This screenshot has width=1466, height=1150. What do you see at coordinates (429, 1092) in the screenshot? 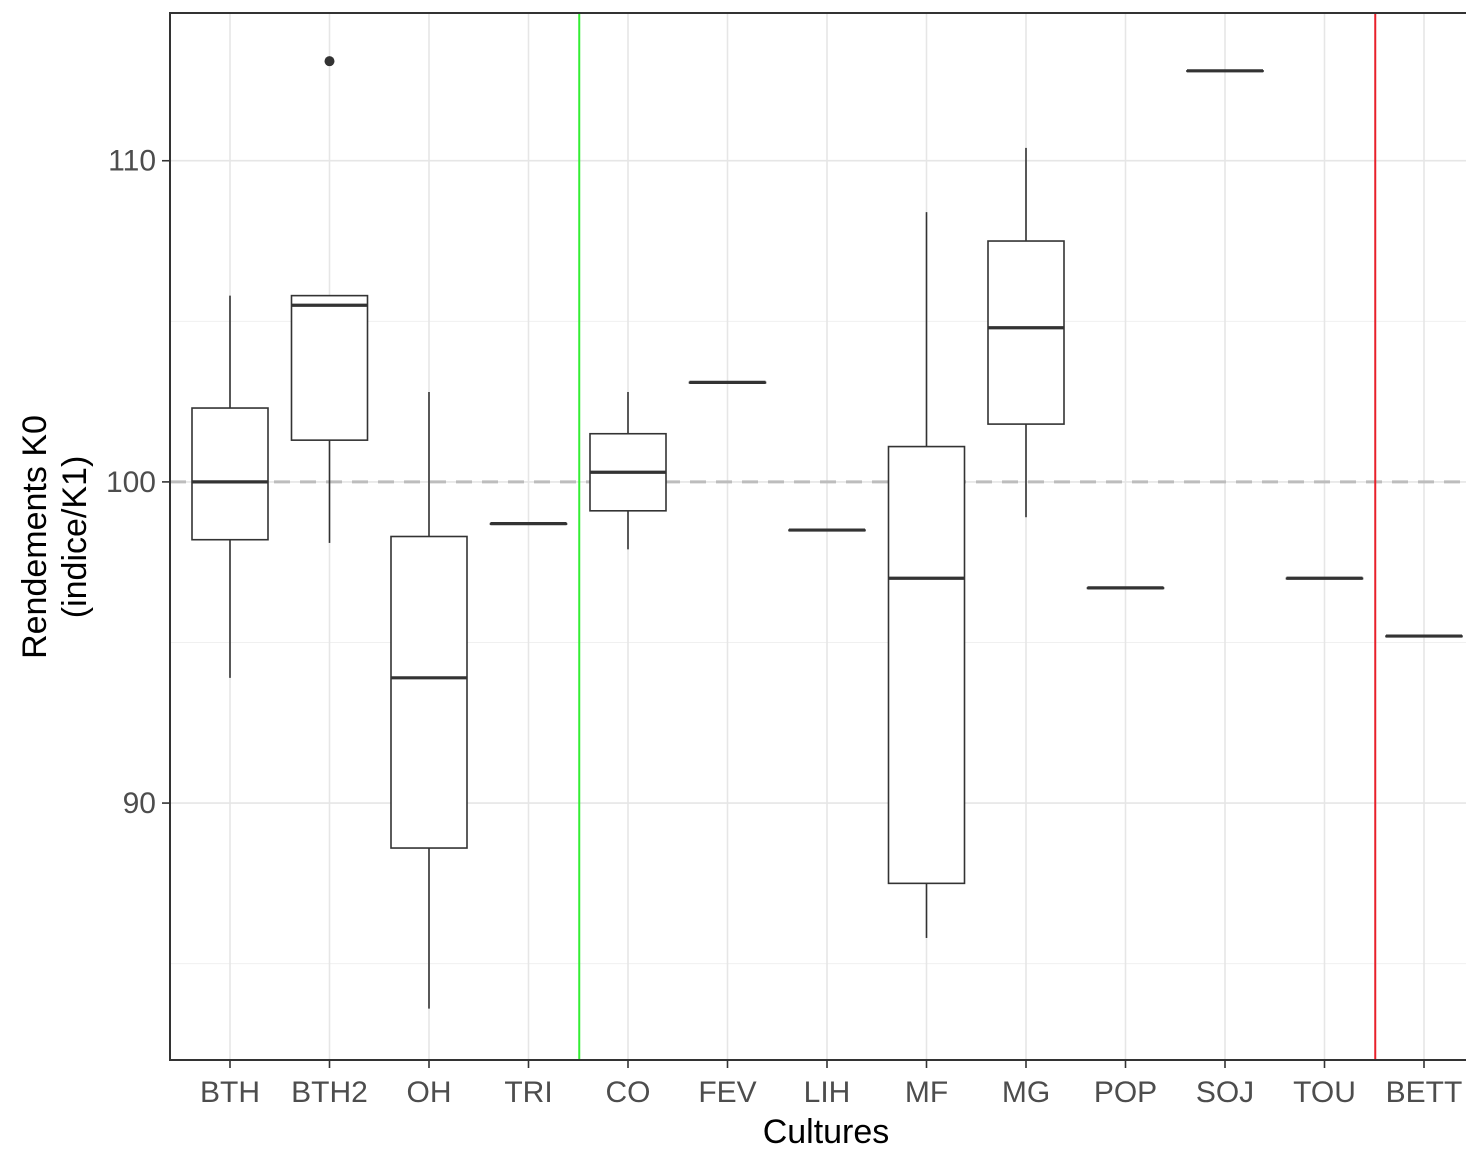
I see `x-tick-label: OH` at bounding box center [429, 1092].